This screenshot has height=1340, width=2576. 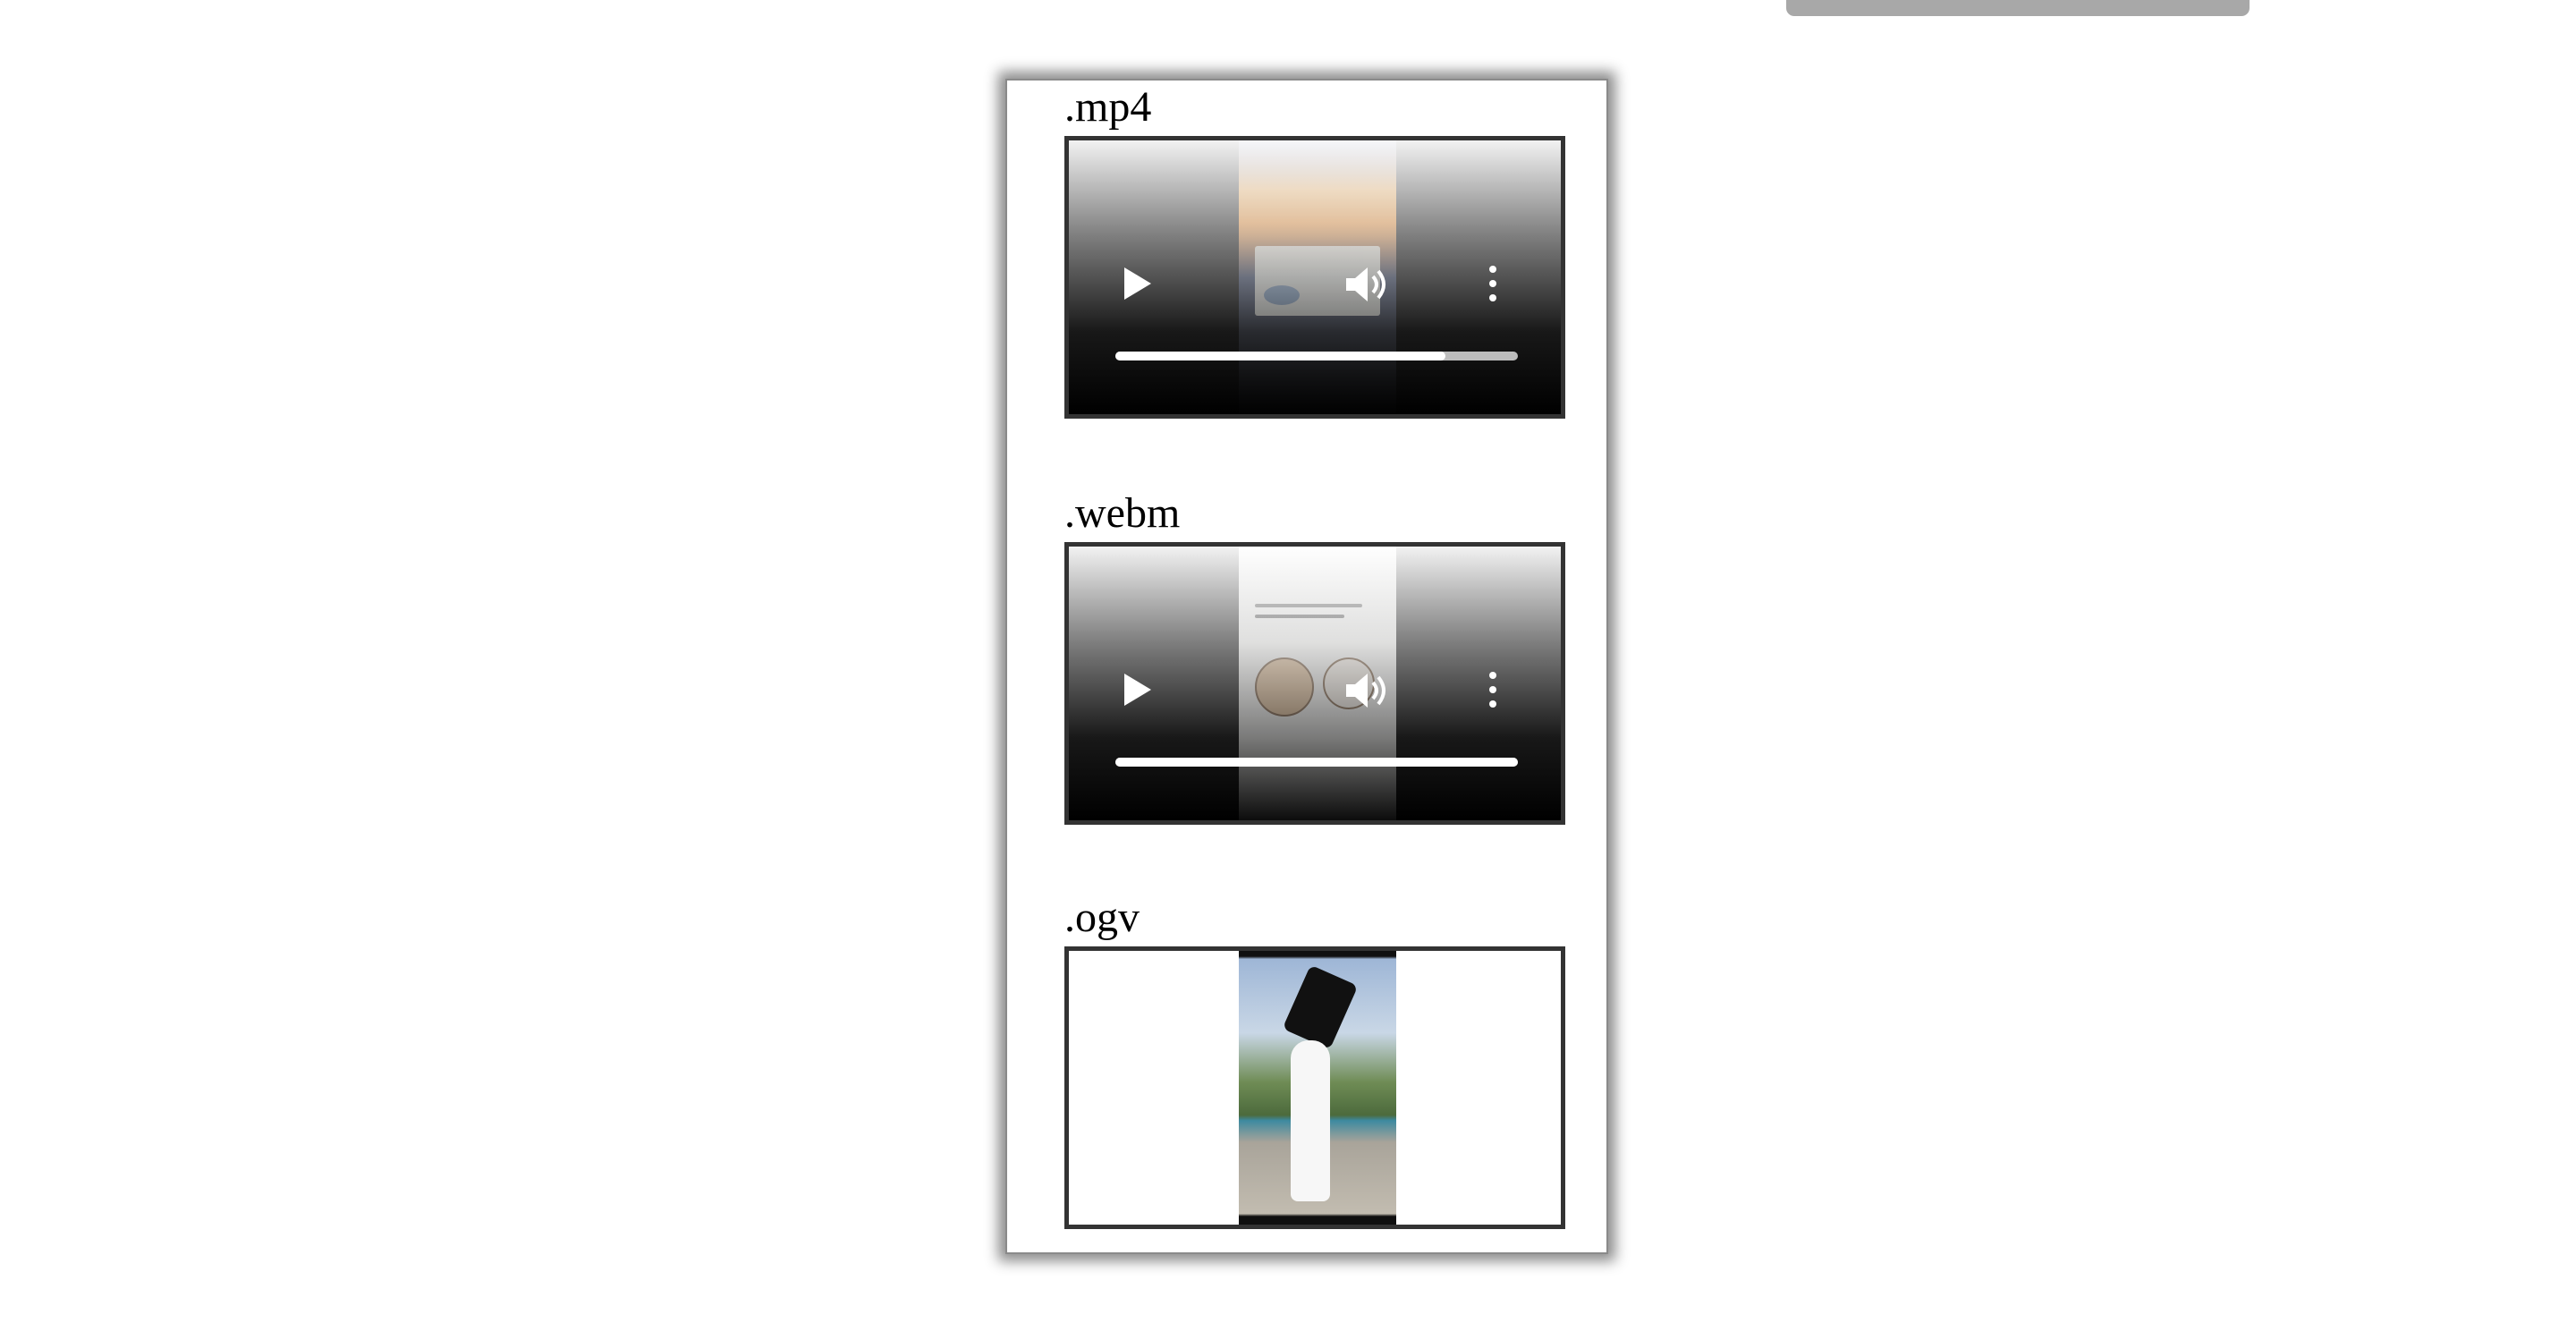 What do you see at coordinates (1122, 513) in the screenshot?
I see `video-label: .webm` at bounding box center [1122, 513].